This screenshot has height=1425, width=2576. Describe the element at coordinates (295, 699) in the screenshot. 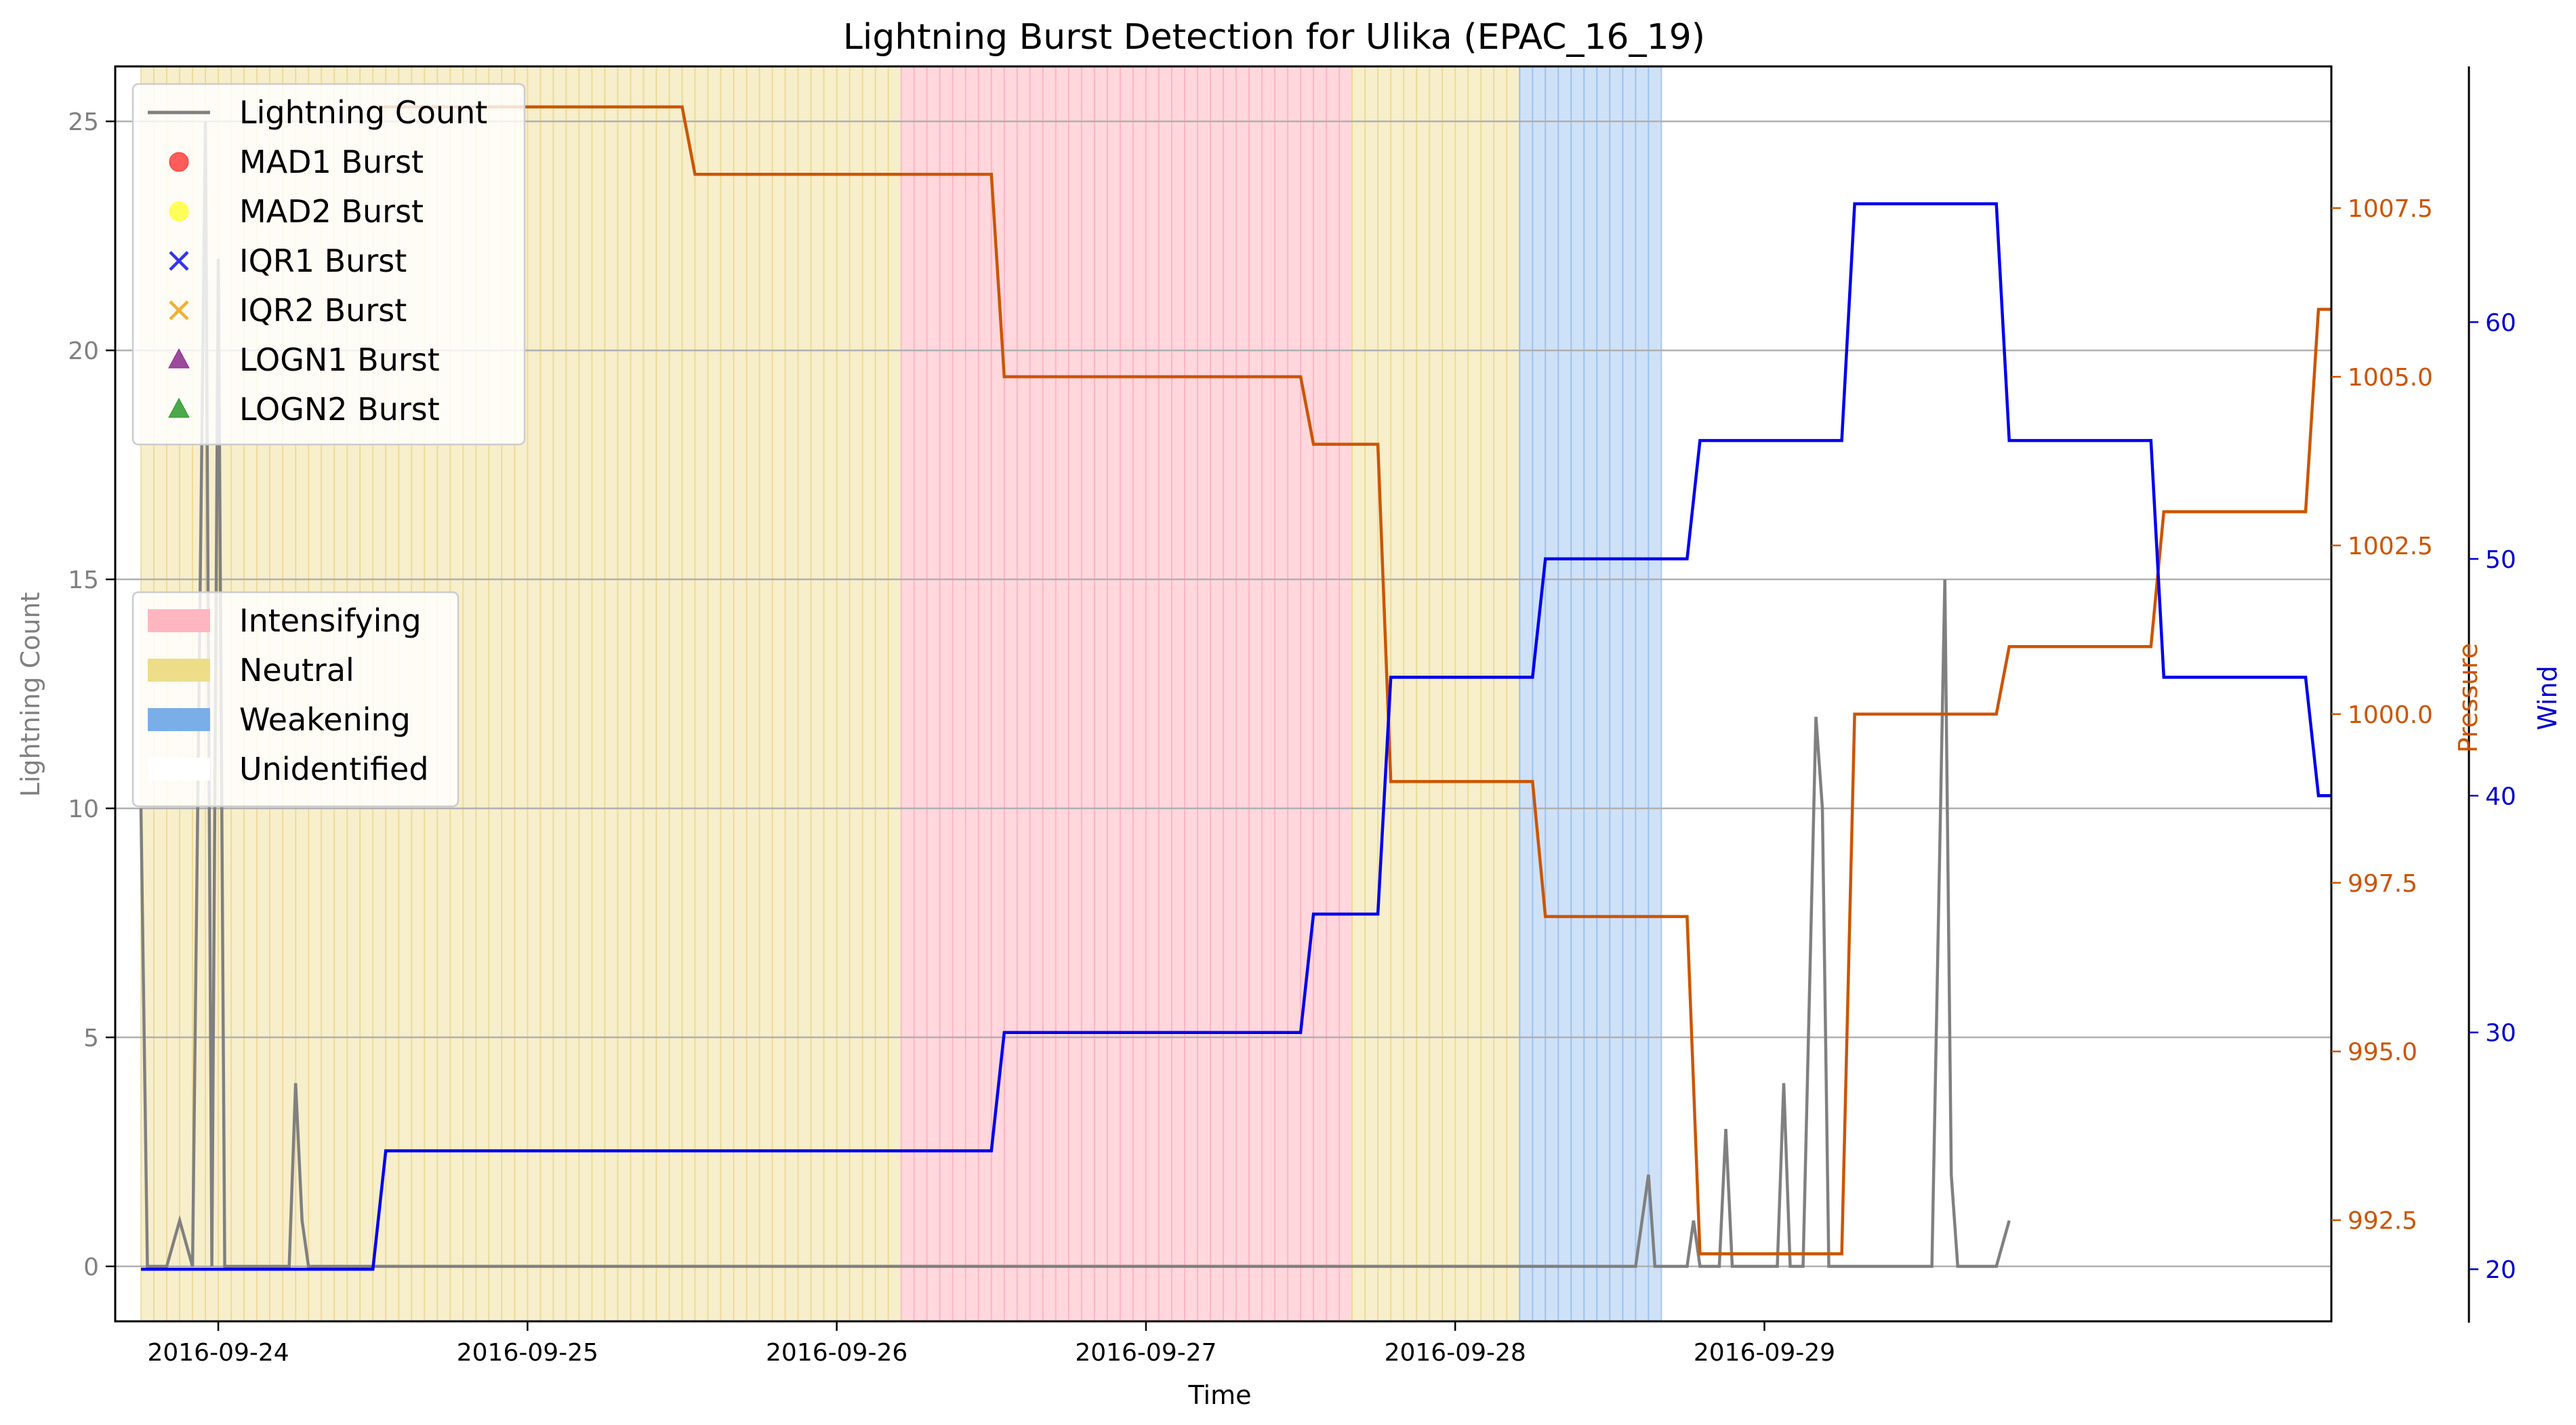

I see `legend-phases-box` at that location.